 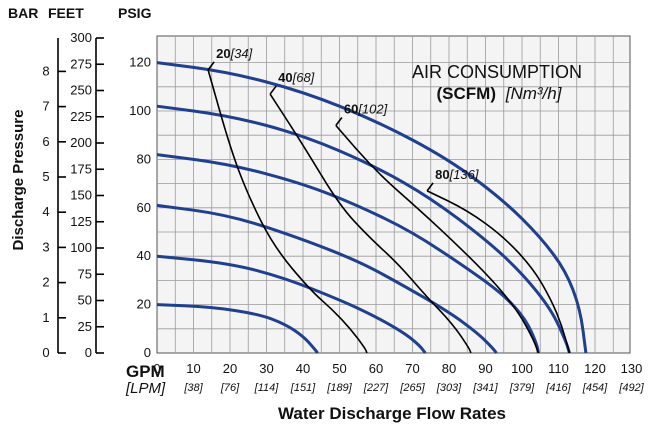 I want to click on chart-subtitle: (SCFM) [Nm³/h], so click(x=500, y=93).